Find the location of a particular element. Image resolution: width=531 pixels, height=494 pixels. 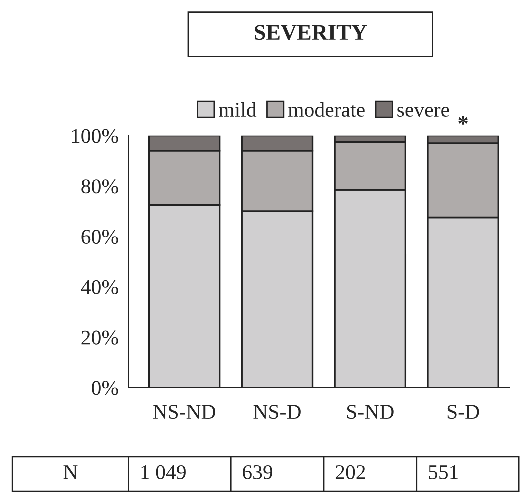

chart-title: SEVERITY is located at coordinates (311, 32).